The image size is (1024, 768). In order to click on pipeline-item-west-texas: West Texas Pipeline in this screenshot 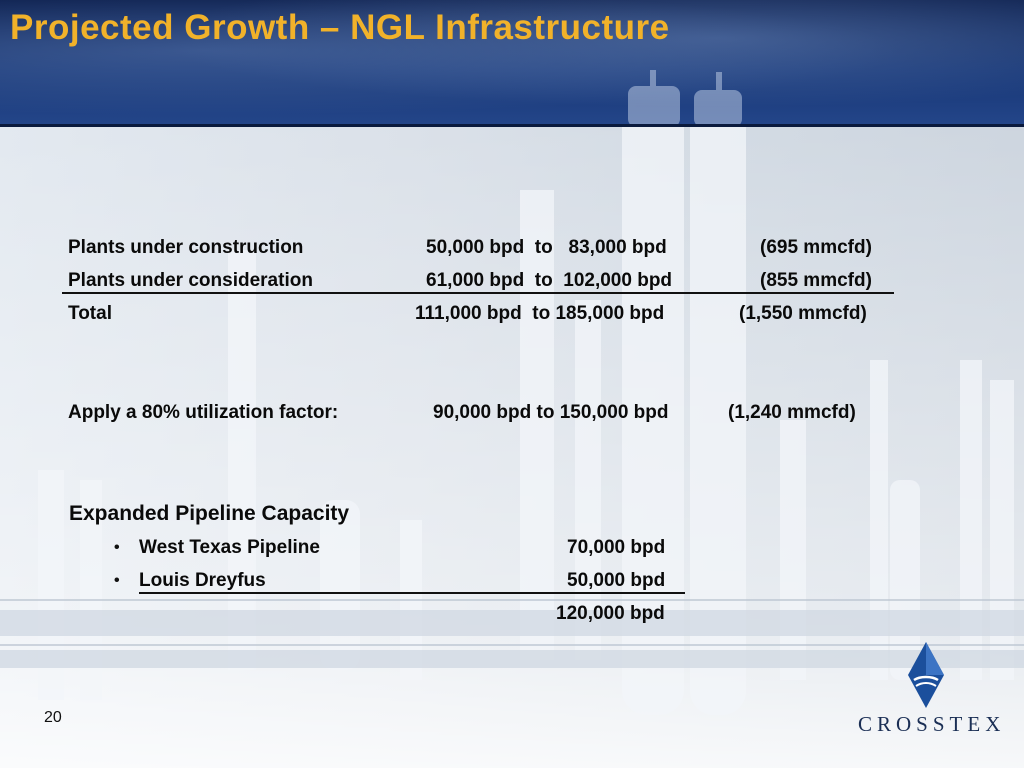, I will do `click(229, 547)`.